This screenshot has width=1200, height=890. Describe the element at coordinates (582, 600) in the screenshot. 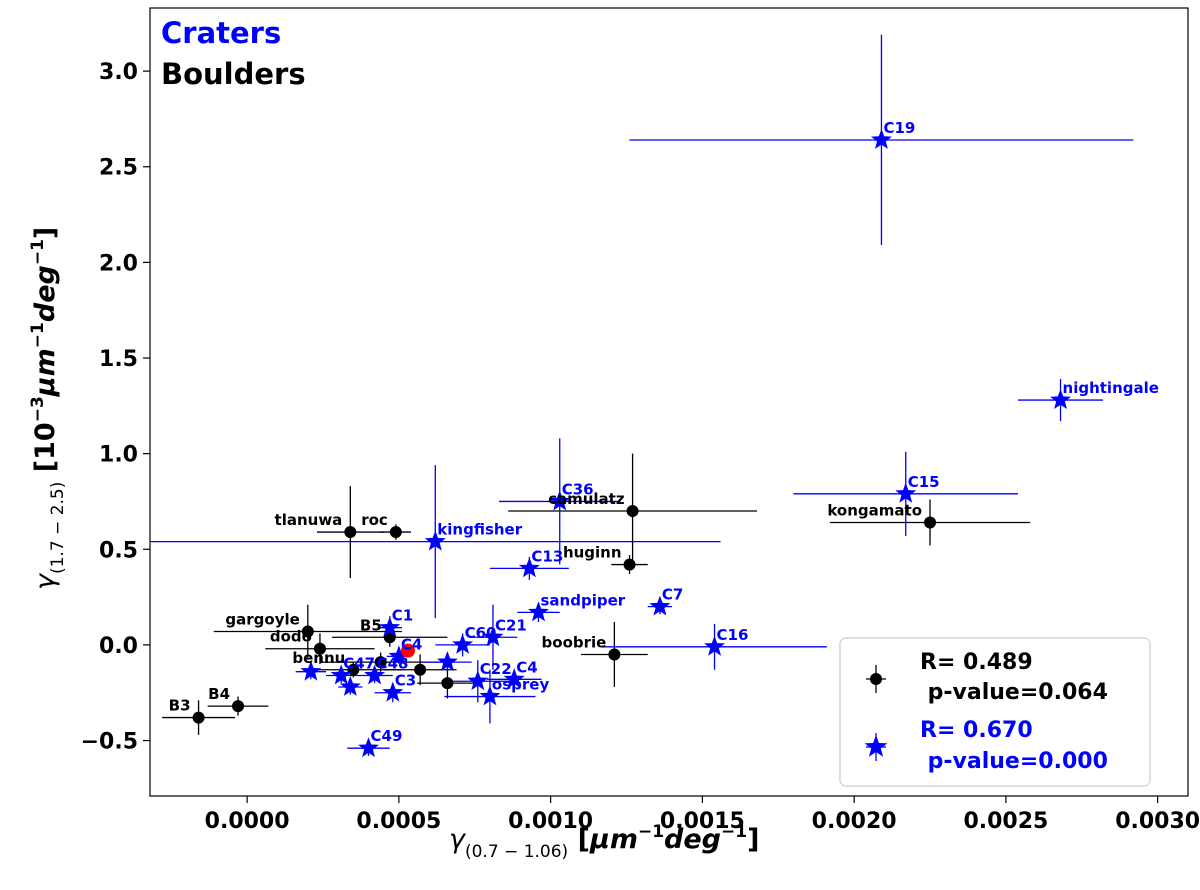

I see `craters-point-label: sandpiper` at that location.